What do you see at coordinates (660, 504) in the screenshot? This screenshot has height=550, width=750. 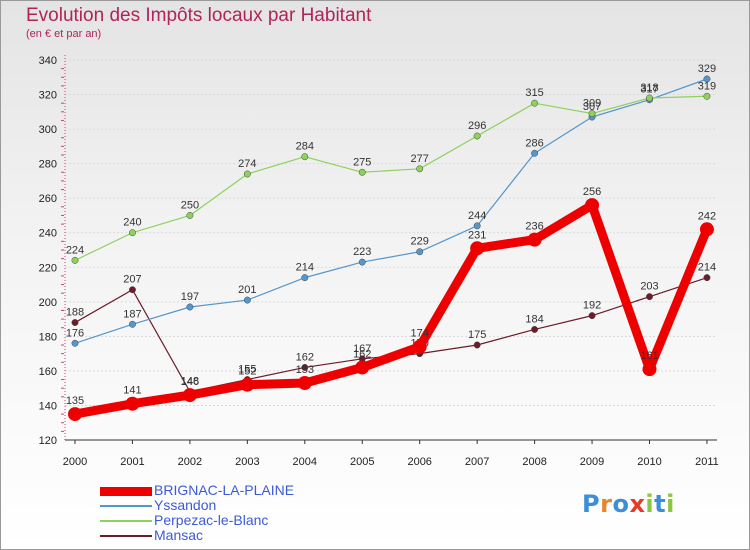 I see `logo-letter: t` at bounding box center [660, 504].